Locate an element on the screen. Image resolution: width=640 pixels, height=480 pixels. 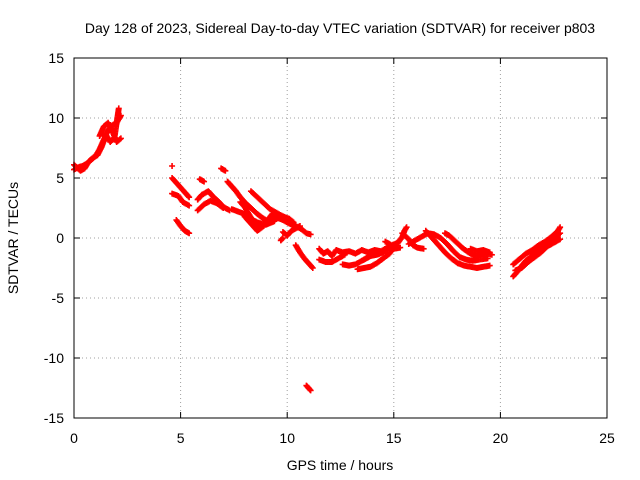
y-tick-label: -10 is located at coordinates (54, 358).